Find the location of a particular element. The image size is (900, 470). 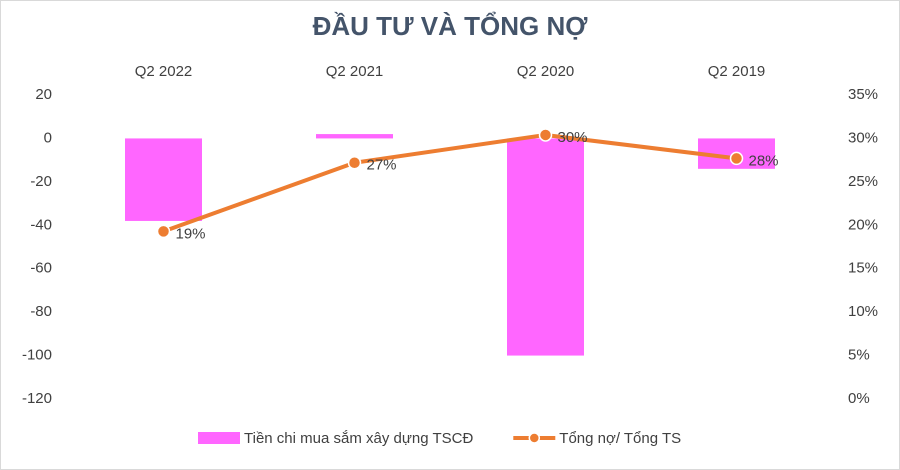

x-tick-label: Q2 2021 is located at coordinates (355, 71).